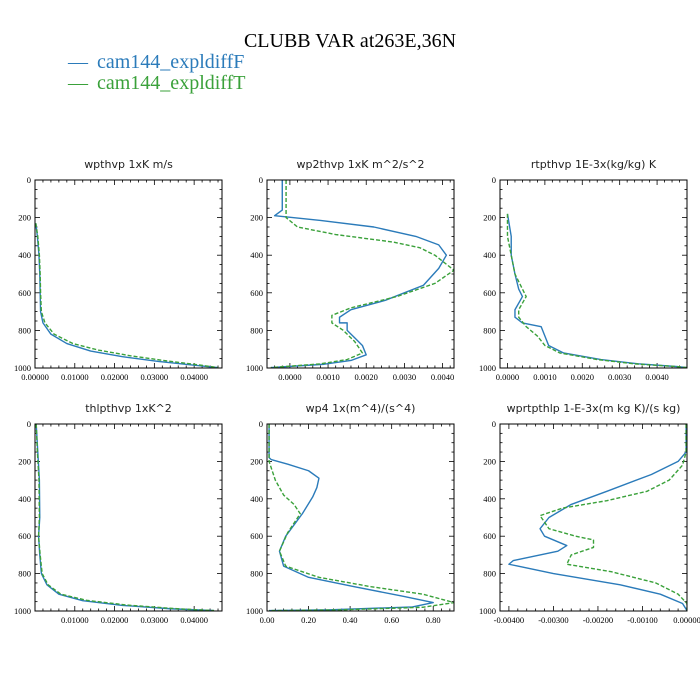 Image resolution: width=700 pixels, height=700 pixels. What do you see at coordinates (171, 83) in the screenshot?
I see `legend-label-2: cam144_expldiffT` at bounding box center [171, 83].